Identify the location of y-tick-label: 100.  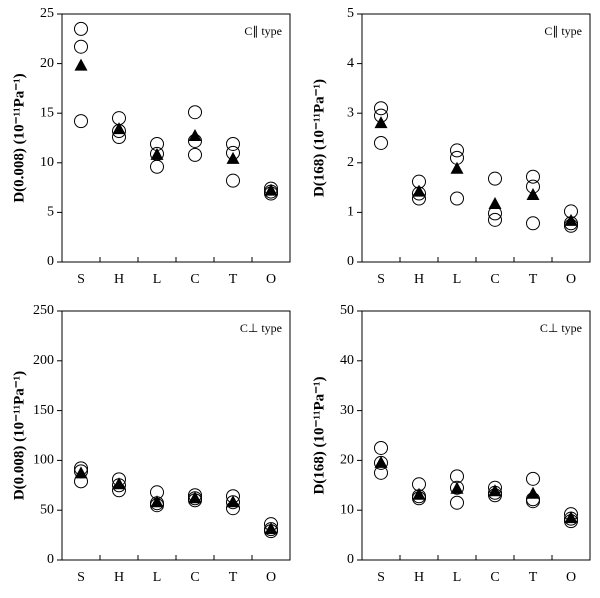
(43, 460).